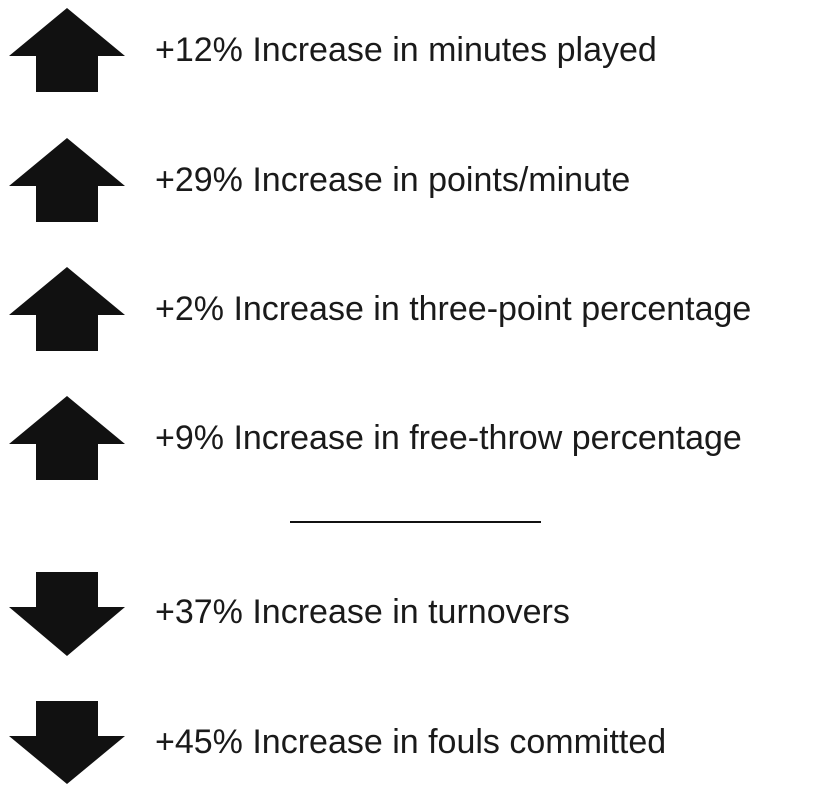 The height and width of the screenshot is (789, 828). Describe the element at coordinates (448, 438) in the screenshot. I see `item-text: +9% Increase in free-throw percentage` at that location.